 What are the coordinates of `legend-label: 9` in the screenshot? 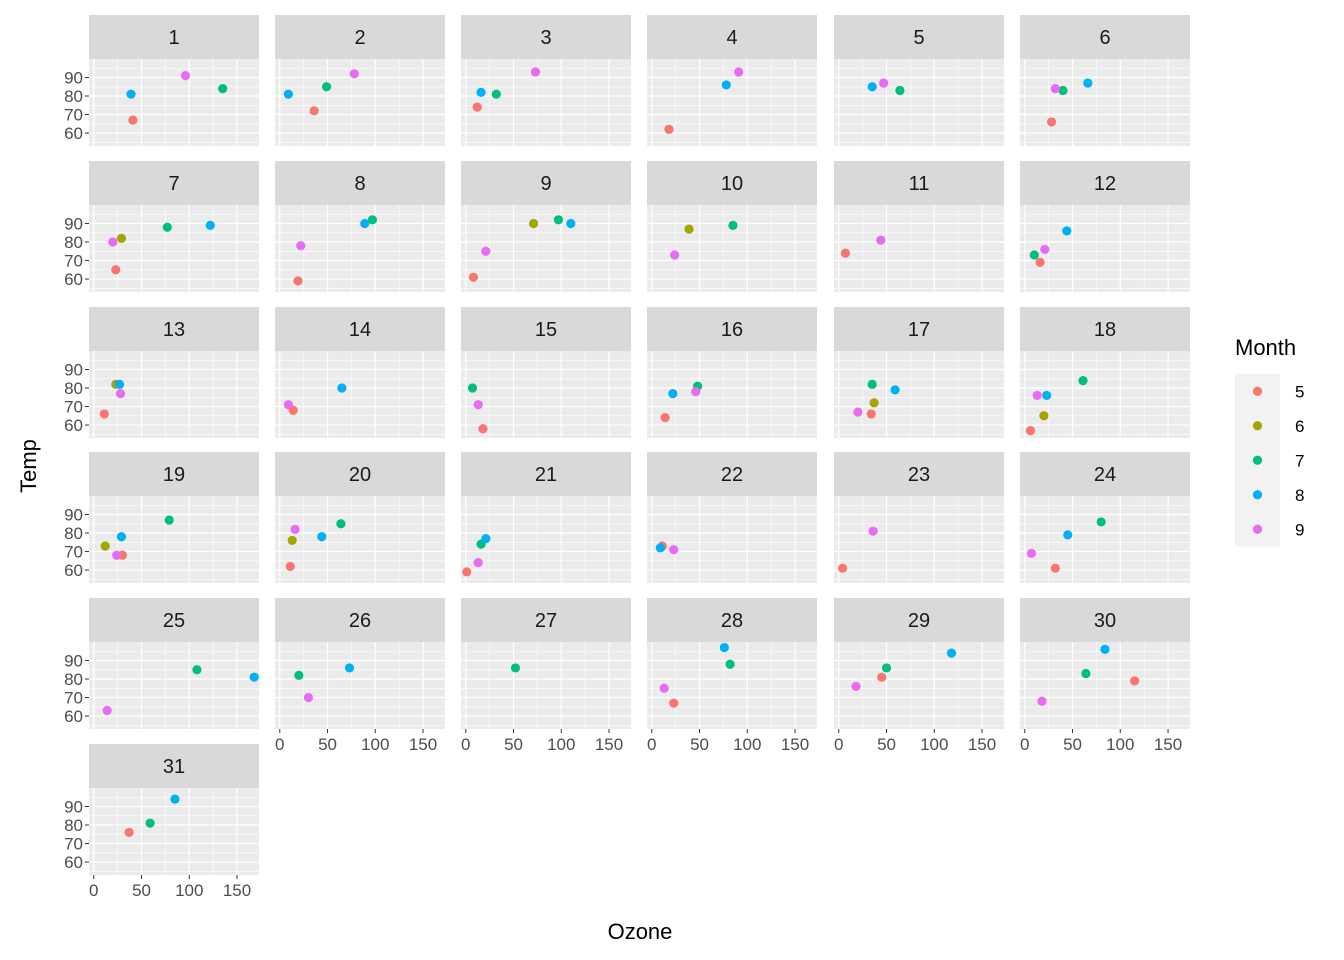 It's located at (1299, 529).